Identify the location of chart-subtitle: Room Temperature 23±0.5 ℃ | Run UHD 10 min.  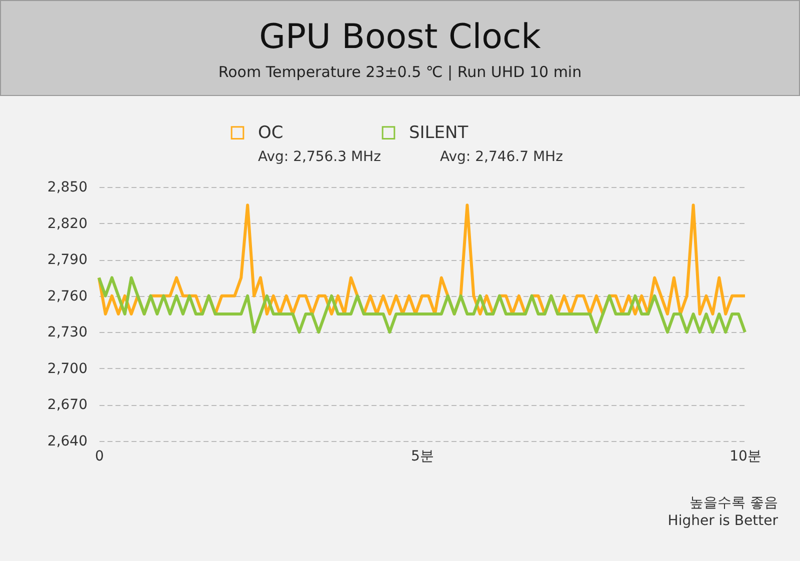
(400, 72).